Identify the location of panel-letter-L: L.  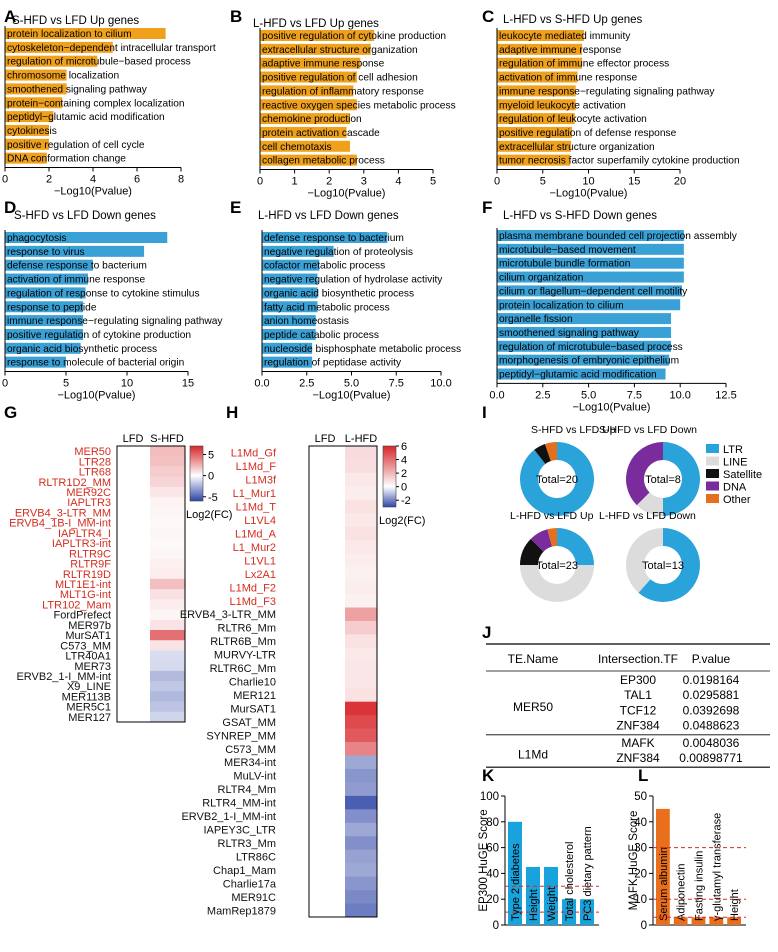
(643, 775).